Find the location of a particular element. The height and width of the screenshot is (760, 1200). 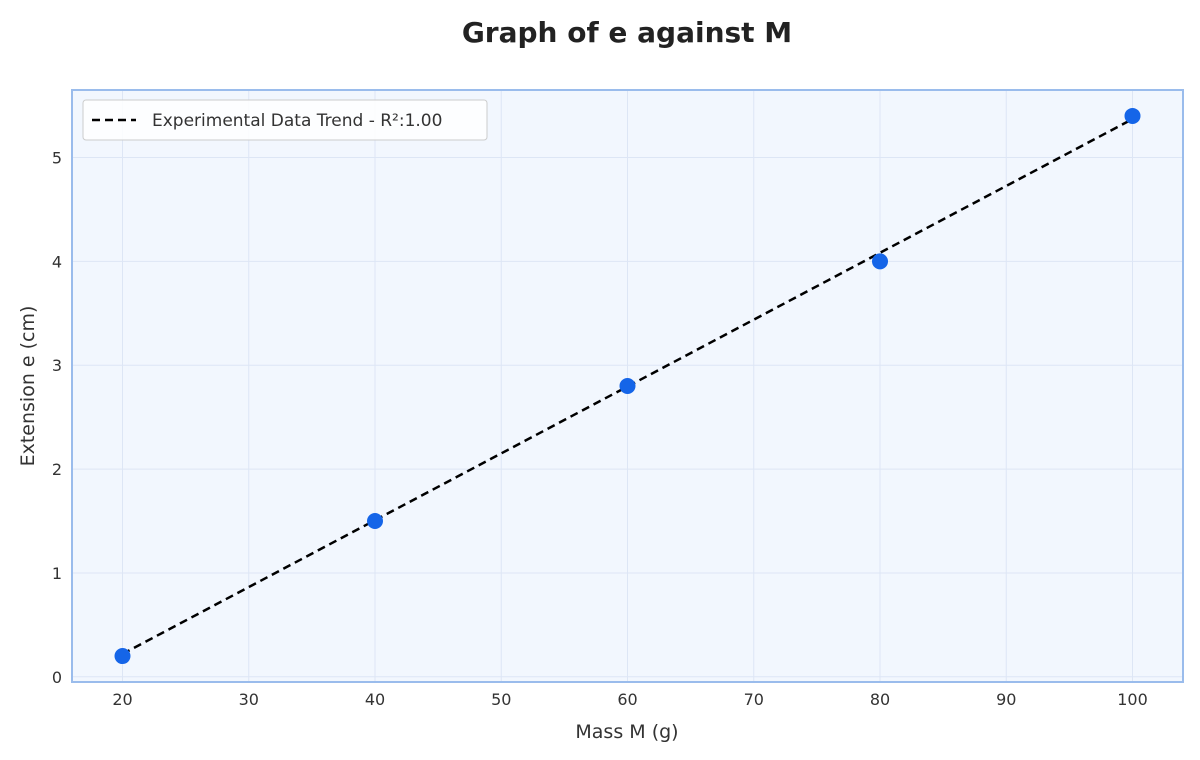

y-tick-label: 4 is located at coordinates (57, 261).